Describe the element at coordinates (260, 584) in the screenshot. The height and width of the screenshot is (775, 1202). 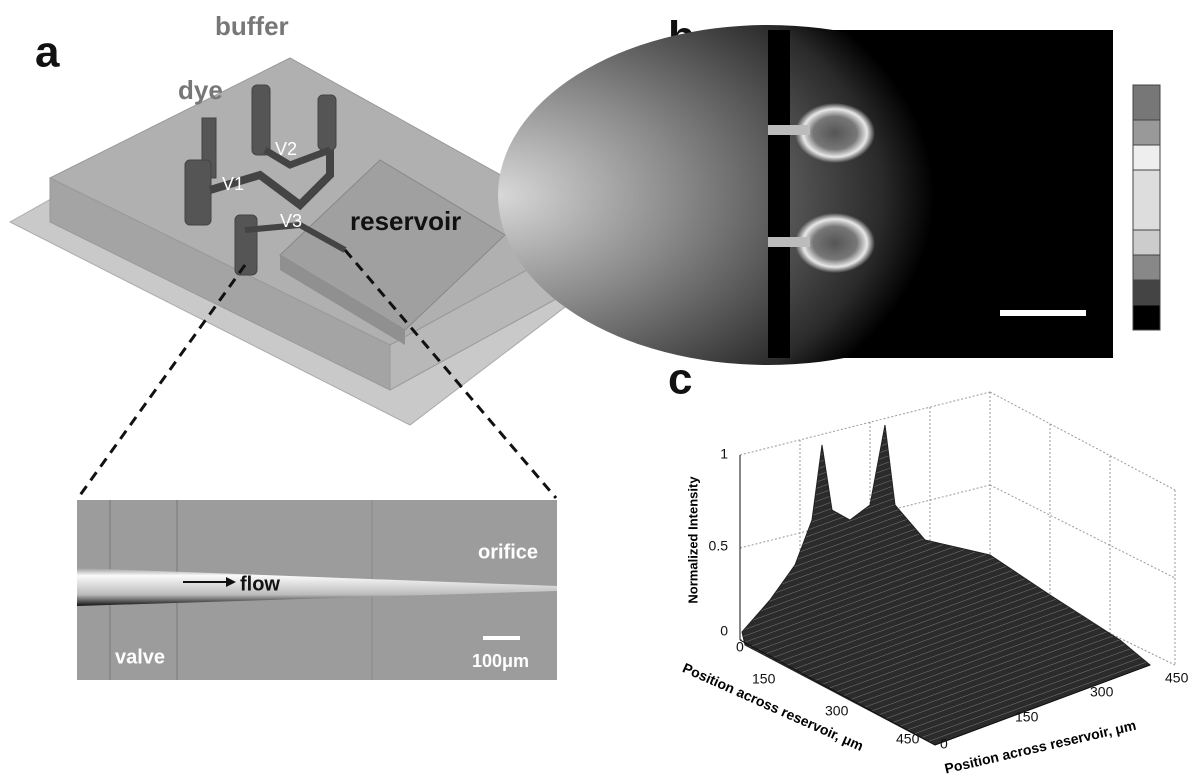
I see `label-flow: flow` at that location.